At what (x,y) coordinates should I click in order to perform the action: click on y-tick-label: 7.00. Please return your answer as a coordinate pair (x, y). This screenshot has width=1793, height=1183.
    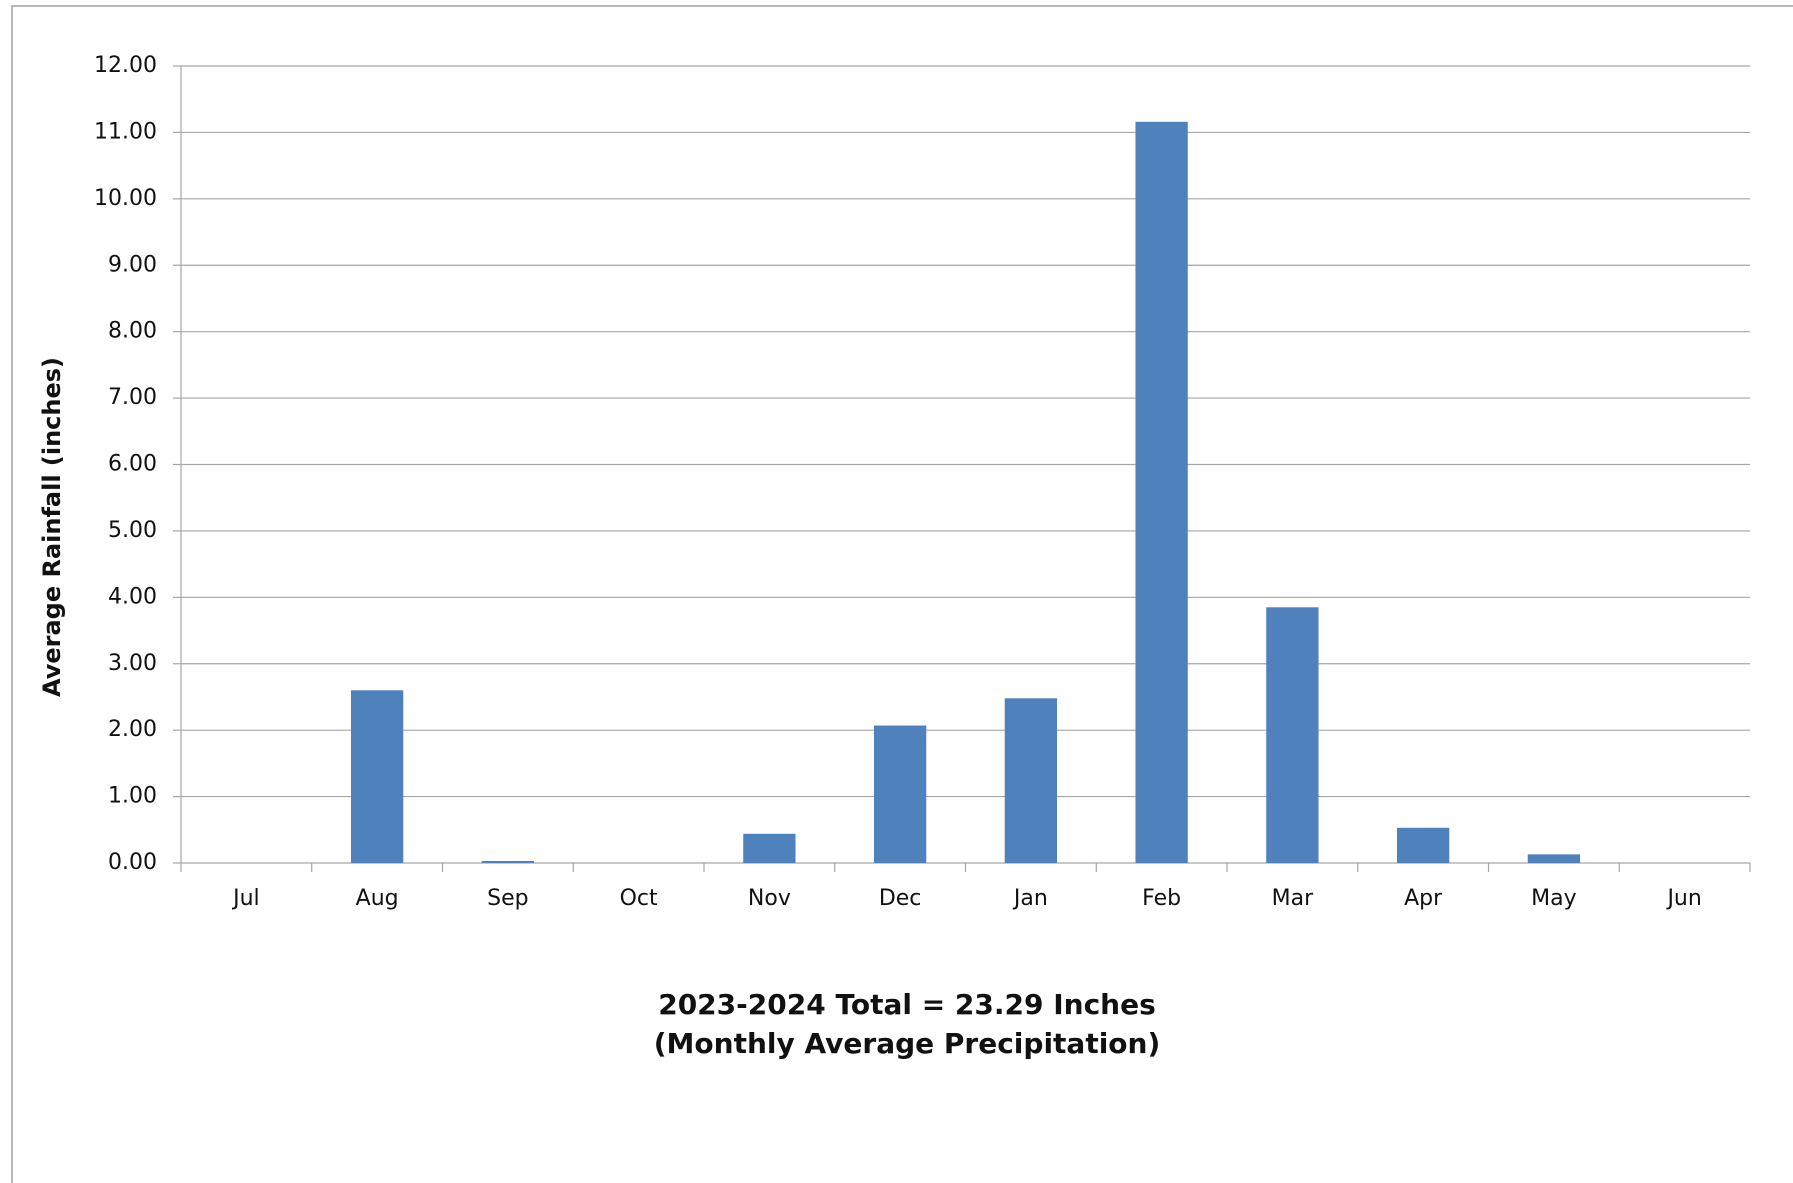
    Looking at the image, I should click on (132, 397).